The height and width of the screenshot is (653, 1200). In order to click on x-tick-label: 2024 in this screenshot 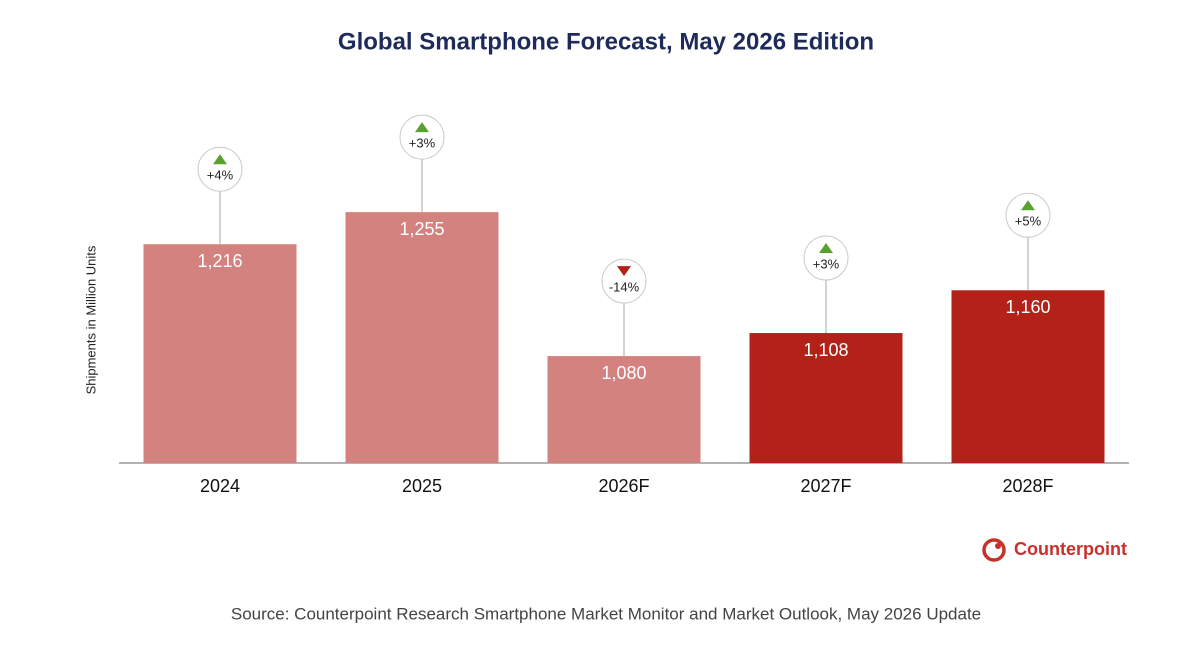, I will do `click(220, 486)`.